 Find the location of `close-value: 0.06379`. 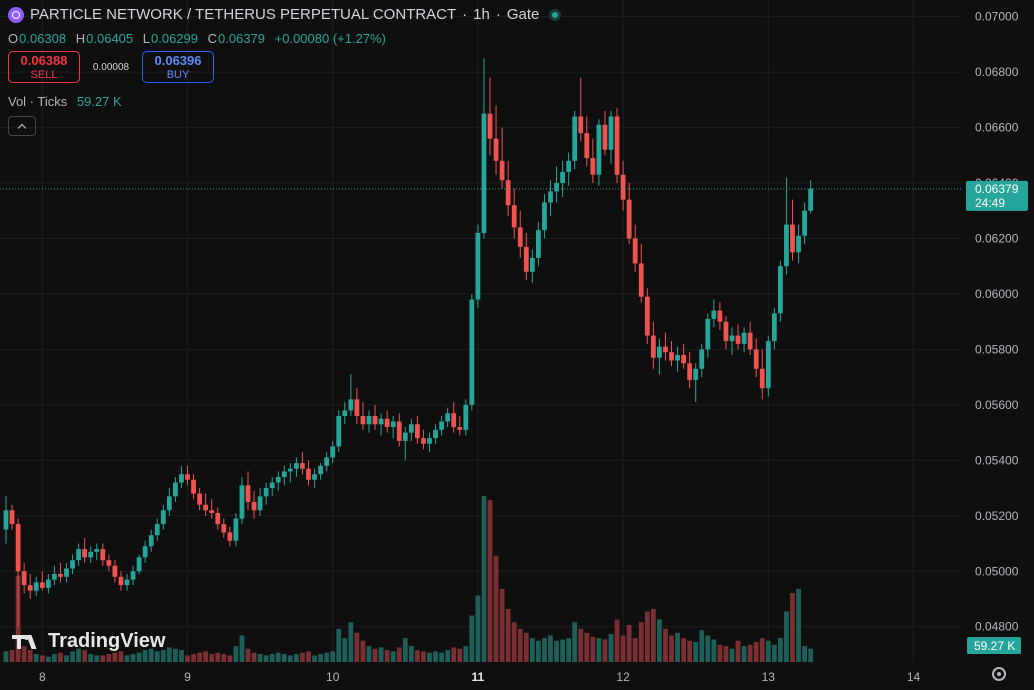

close-value: 0.06379 is located at coordinates (242, 38).